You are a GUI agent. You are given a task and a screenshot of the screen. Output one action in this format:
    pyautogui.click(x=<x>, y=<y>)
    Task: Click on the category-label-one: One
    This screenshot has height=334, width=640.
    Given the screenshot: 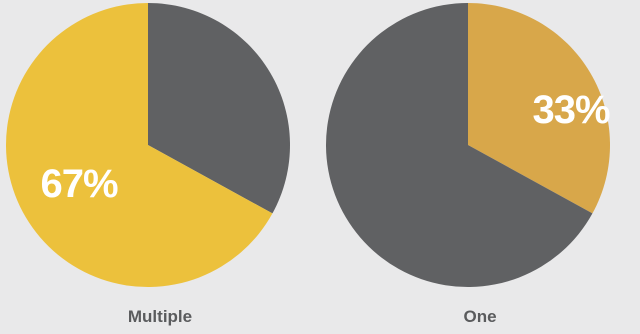 What is the action you would take?
    pyautogui.click(x=480, y=316)
    